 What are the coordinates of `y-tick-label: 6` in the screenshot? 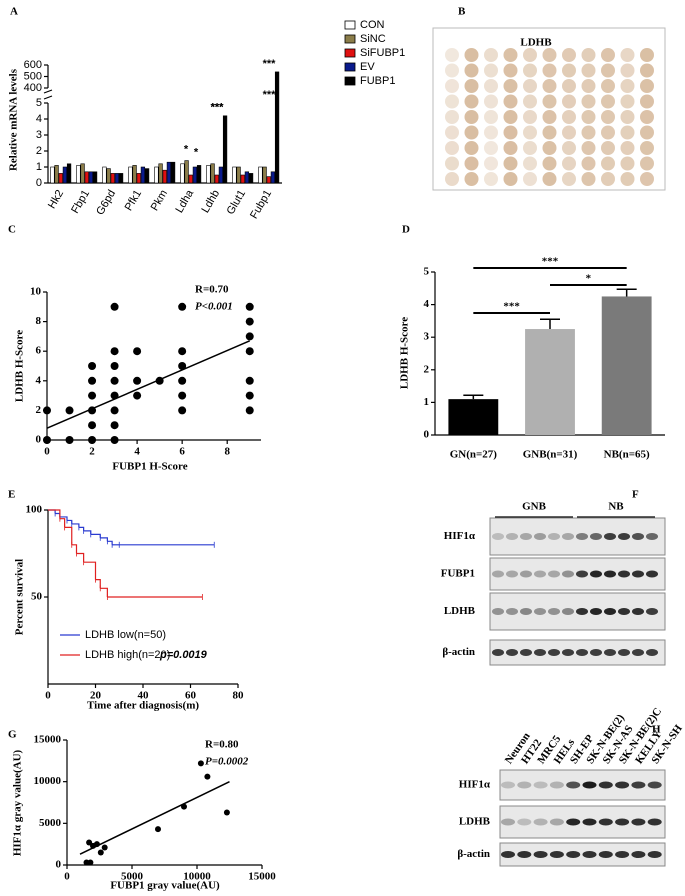 It's located at (39, 351).